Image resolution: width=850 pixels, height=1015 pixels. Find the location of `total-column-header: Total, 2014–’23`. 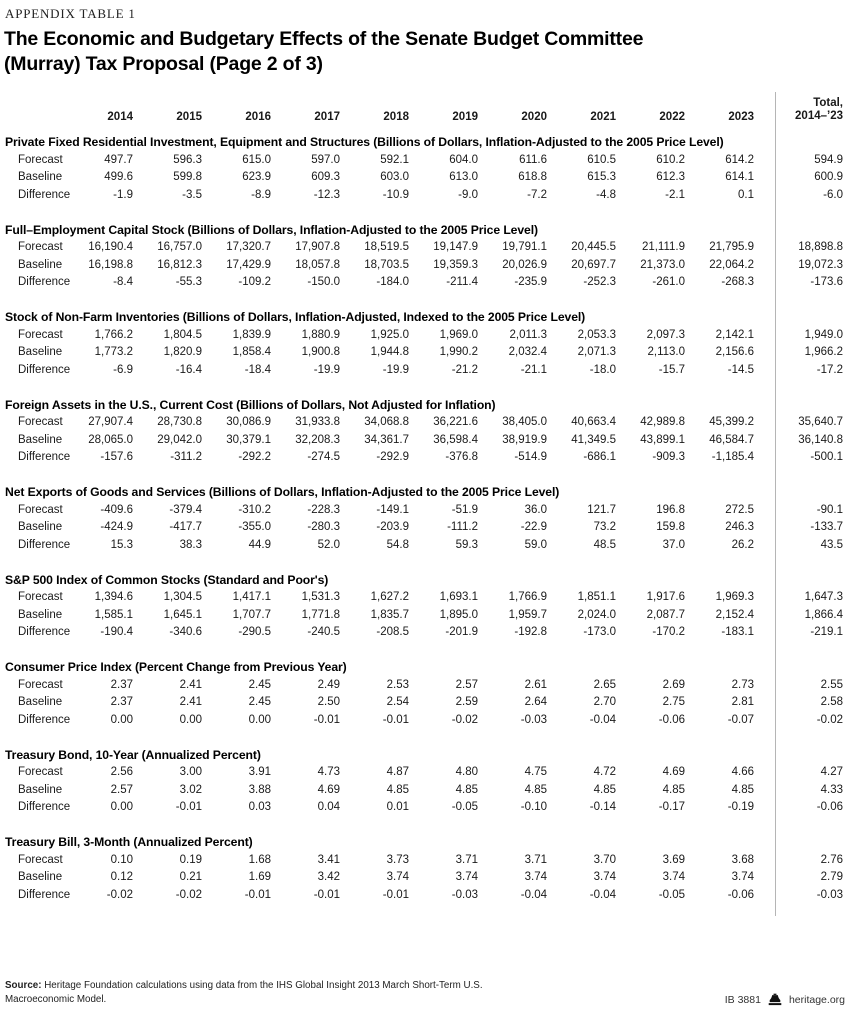

total-column-header: Total, 2014–’23 is located at coordinates (800, 110).